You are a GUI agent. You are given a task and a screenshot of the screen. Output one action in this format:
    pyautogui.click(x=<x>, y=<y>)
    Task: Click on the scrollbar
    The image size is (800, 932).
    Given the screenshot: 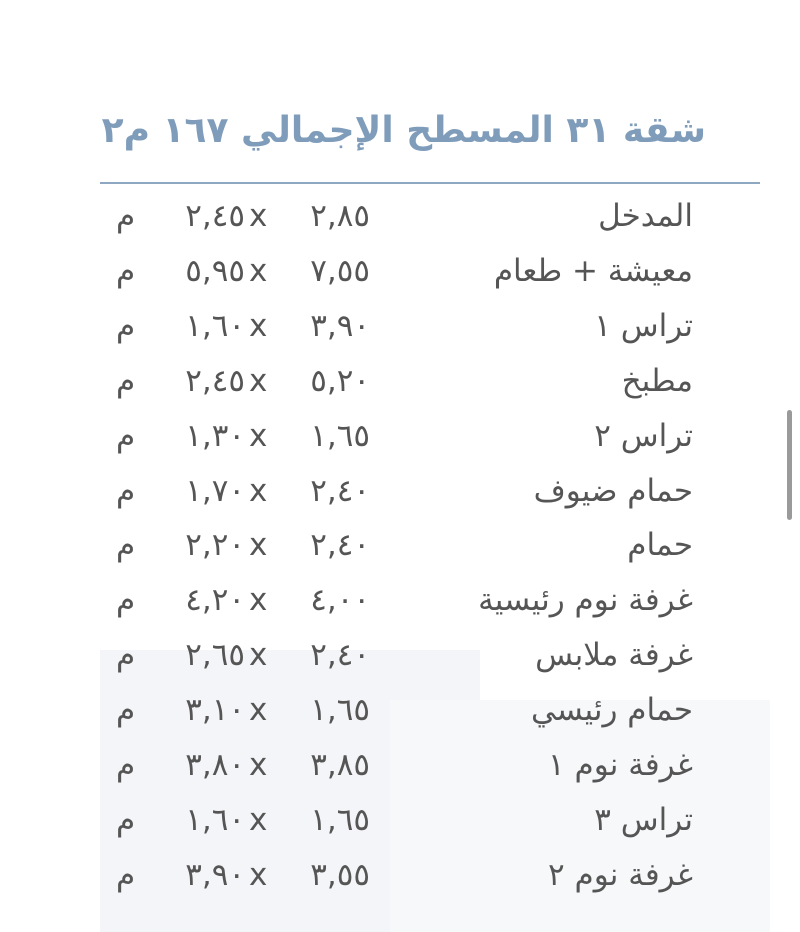 What is the action you would take?
    pyautogui.click(x=789, y=465)
    